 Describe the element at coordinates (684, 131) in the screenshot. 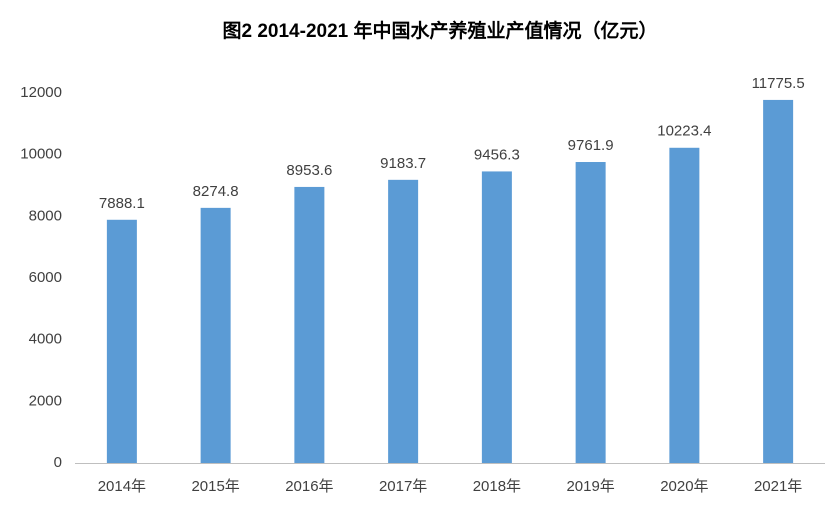

I see `value-label: 10223.4` at that location.